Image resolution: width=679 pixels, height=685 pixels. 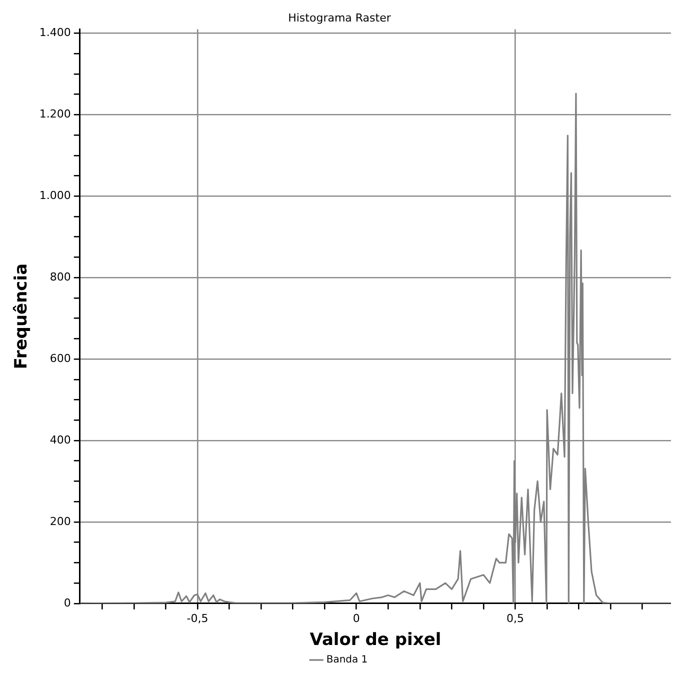 What do you see at coordinates (197, 618) in the screenshot?
I see `x-tick-label: -0,5` at bounding box center [197, 618].